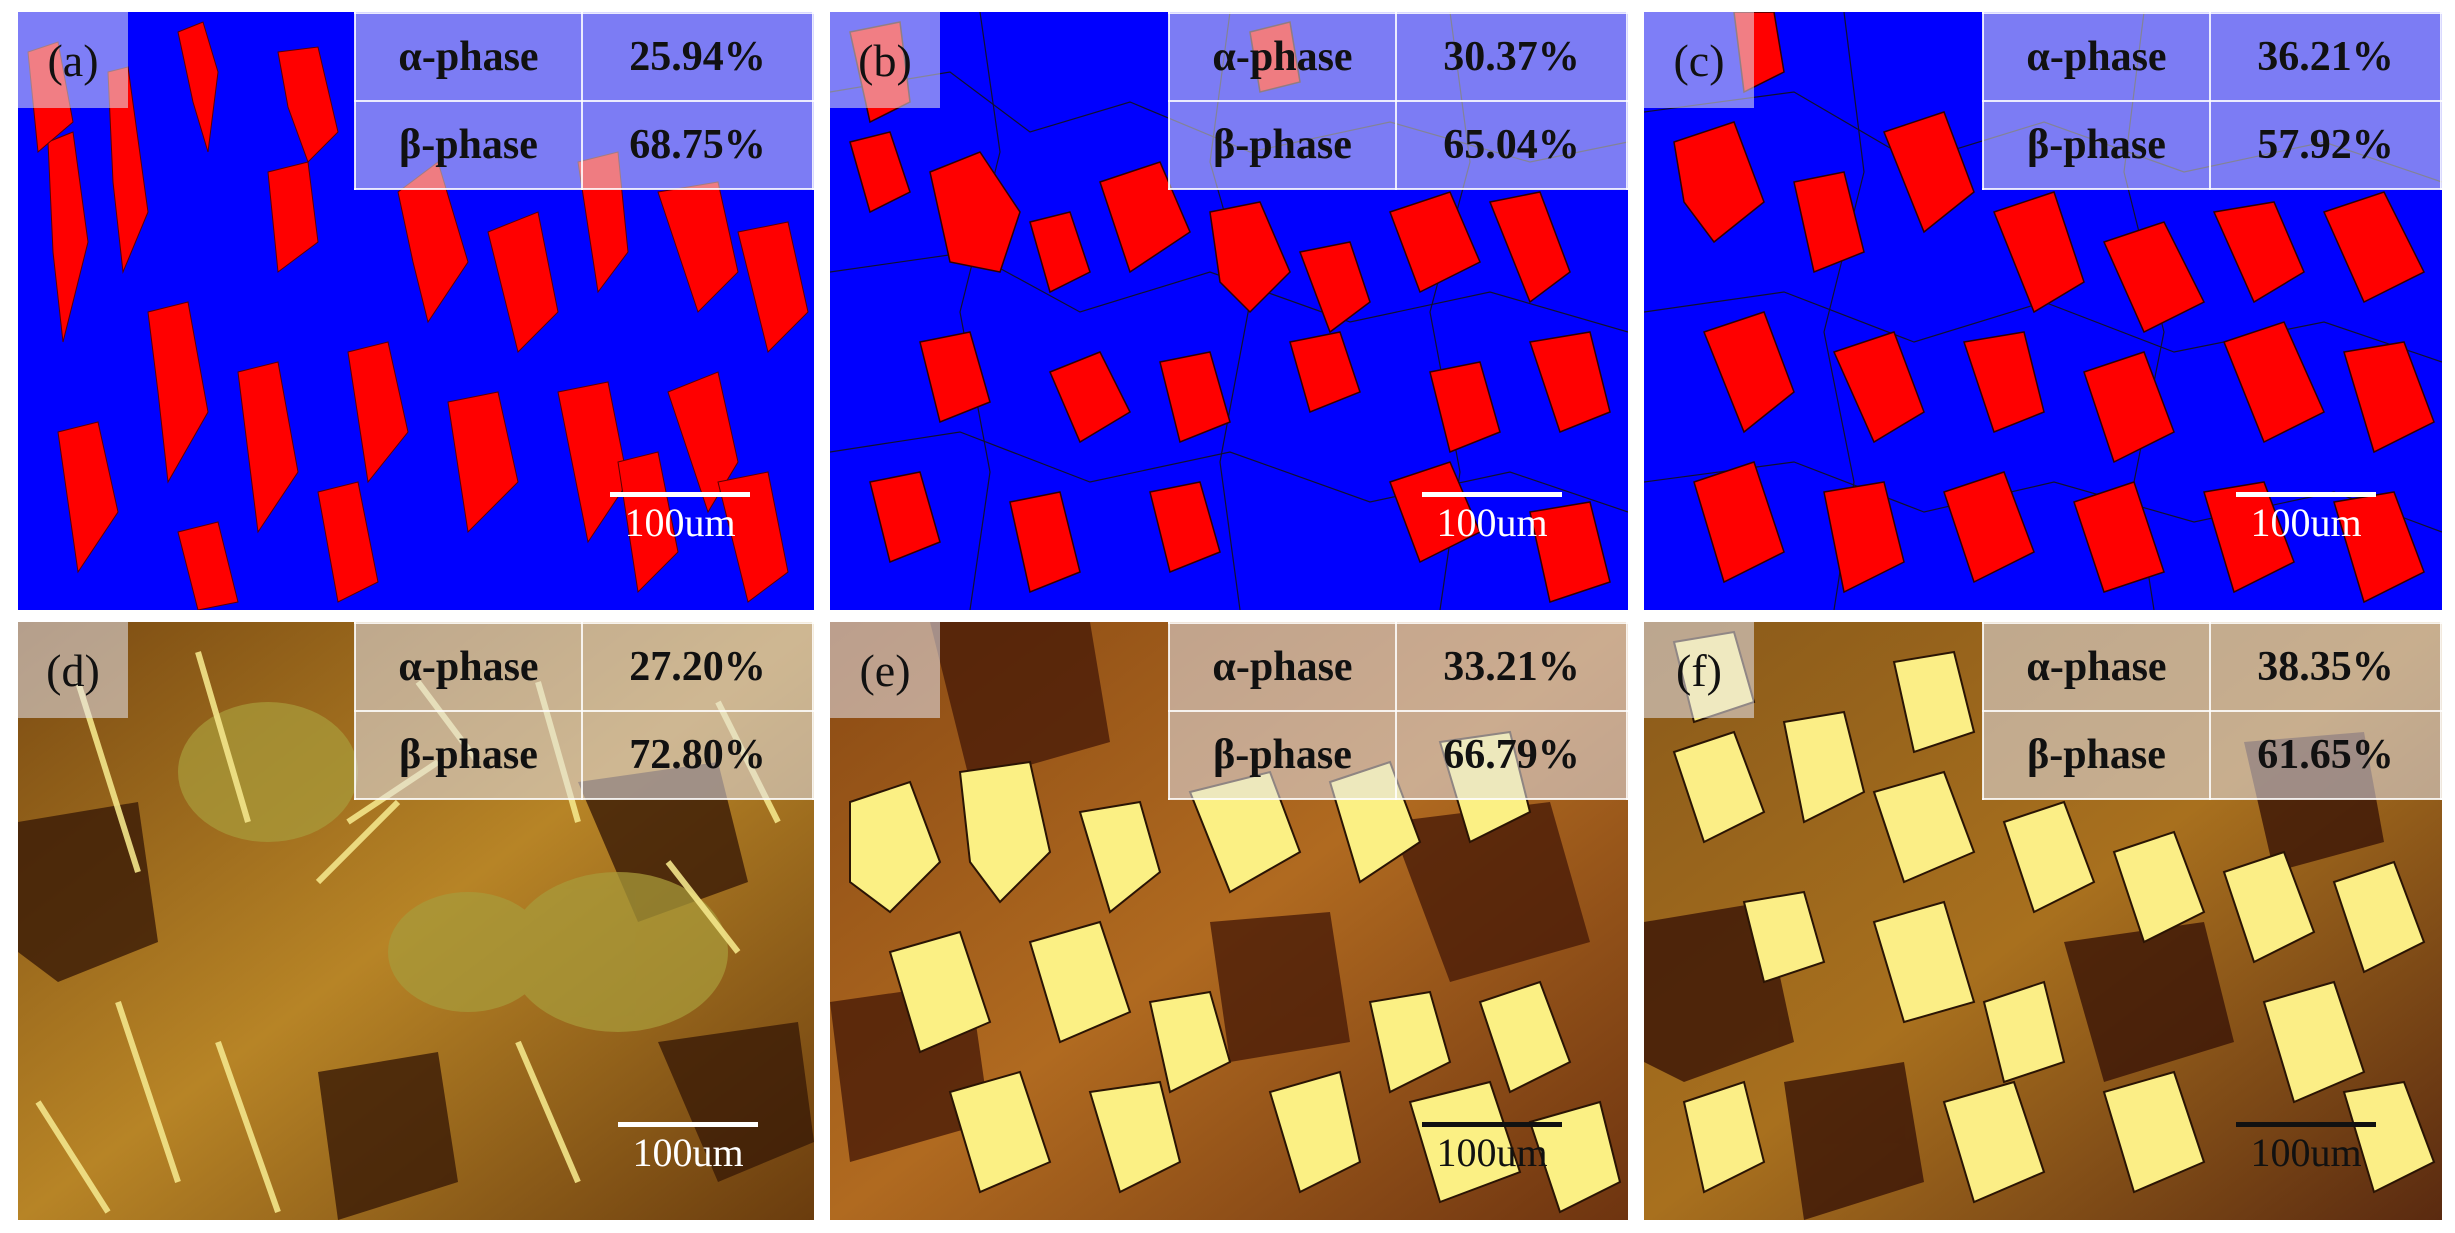 This screenshot has width=2455, height=1233. Describe the element at coordinates (2325, 667) in the screenshot. I see `alpha-phase-value: 38.35%` at that location.